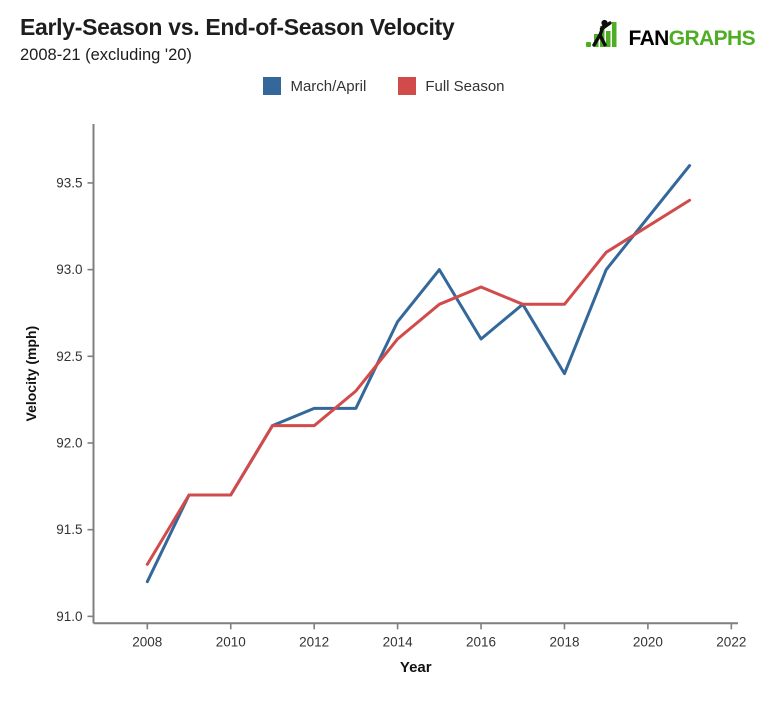 The height and width of the screenshot is (701, 768). I want to click on y-tick-label: 93.0, so click(69, 269).